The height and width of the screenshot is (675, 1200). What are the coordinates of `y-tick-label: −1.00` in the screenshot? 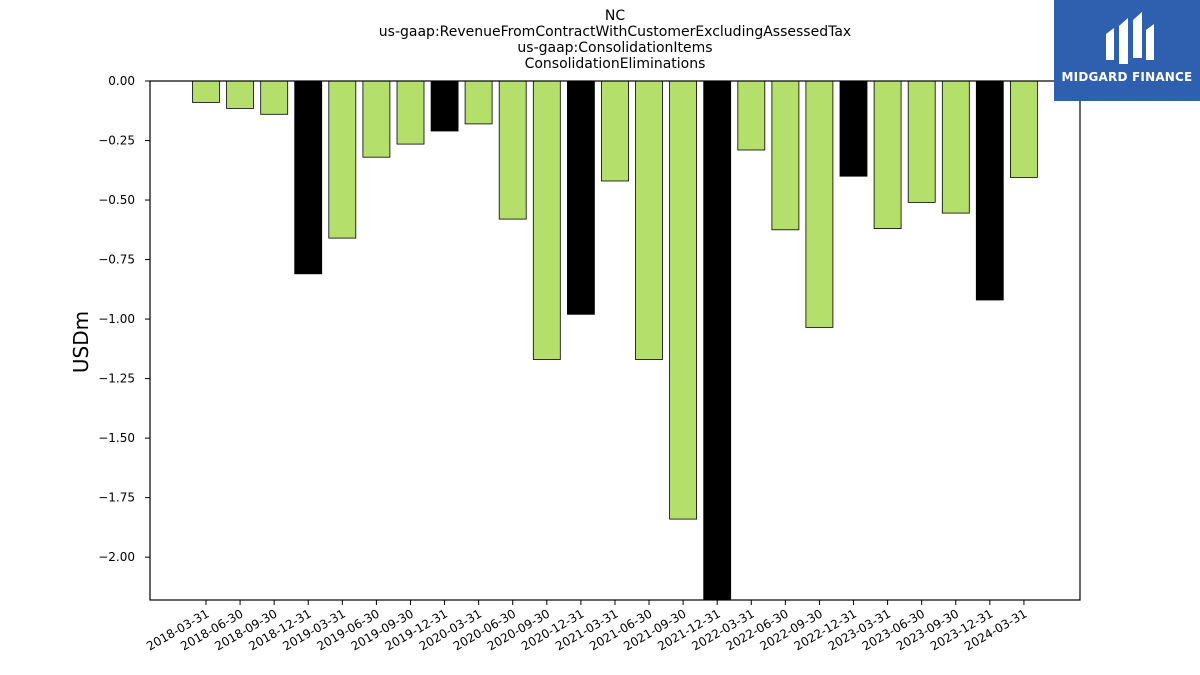 It's located at (116, 319).